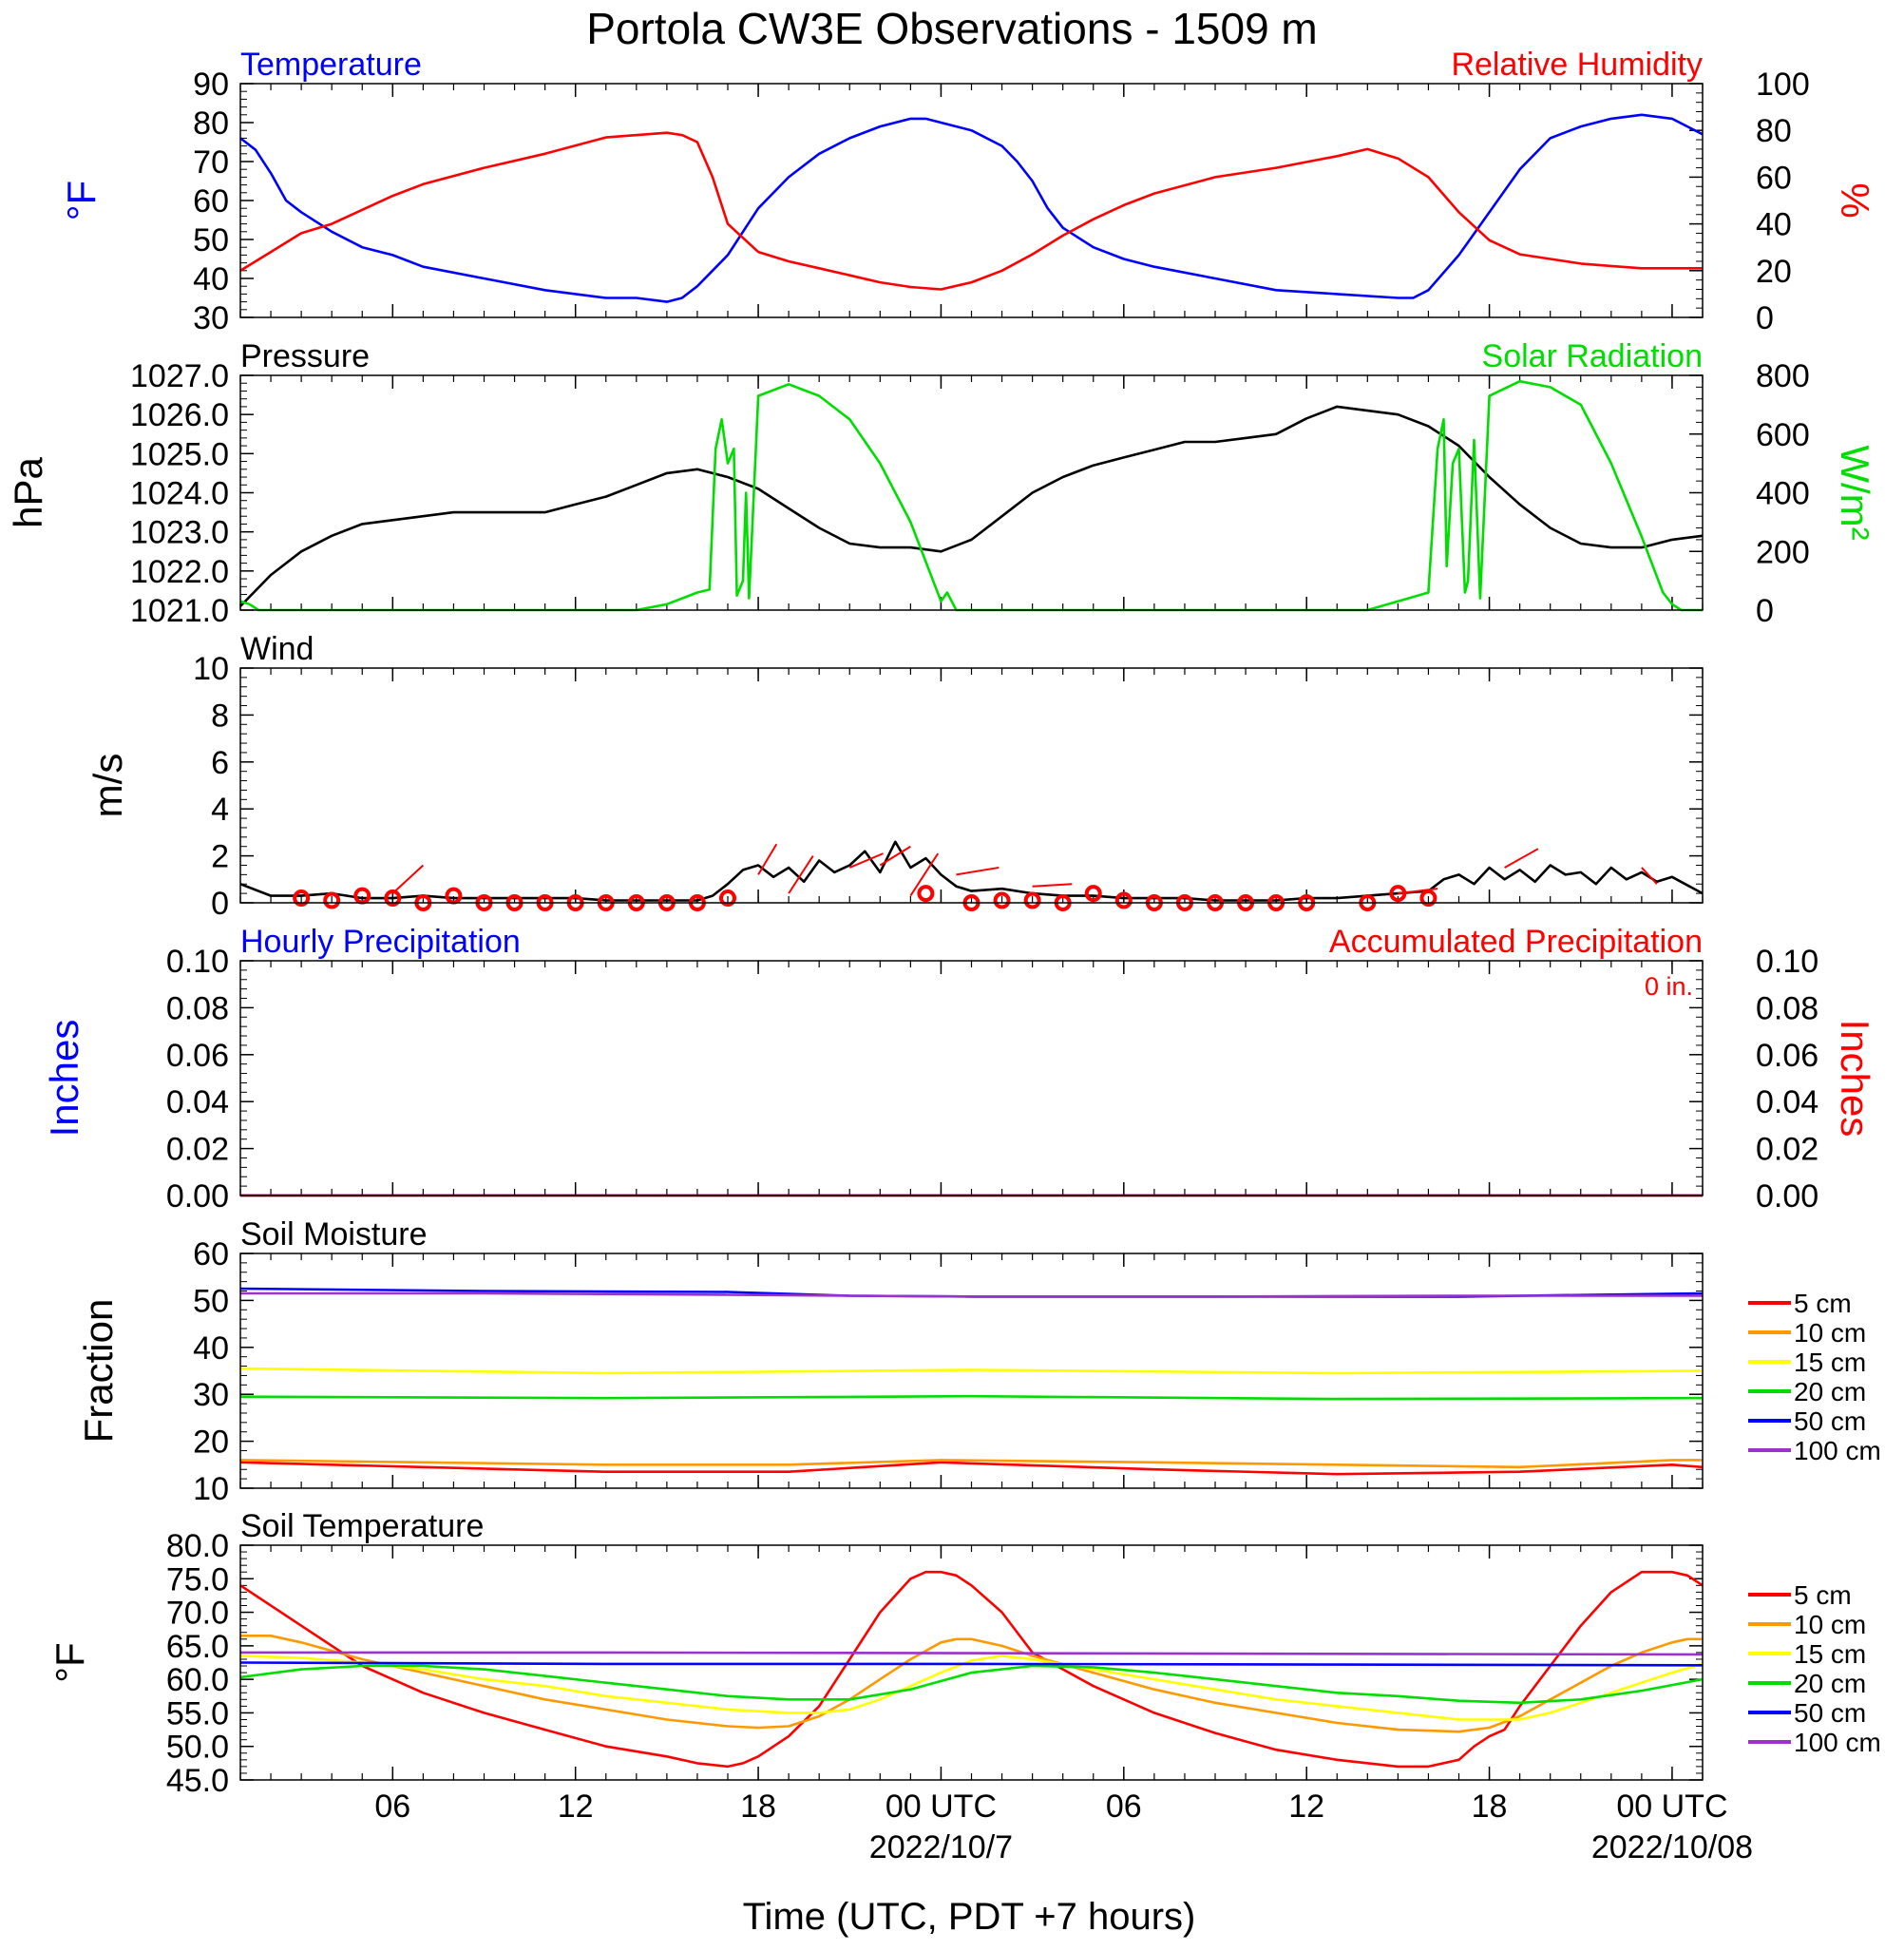 The image size is (1904, 1951). I want to click on accumulated-total-label: 0 in., so click(1669, 986).